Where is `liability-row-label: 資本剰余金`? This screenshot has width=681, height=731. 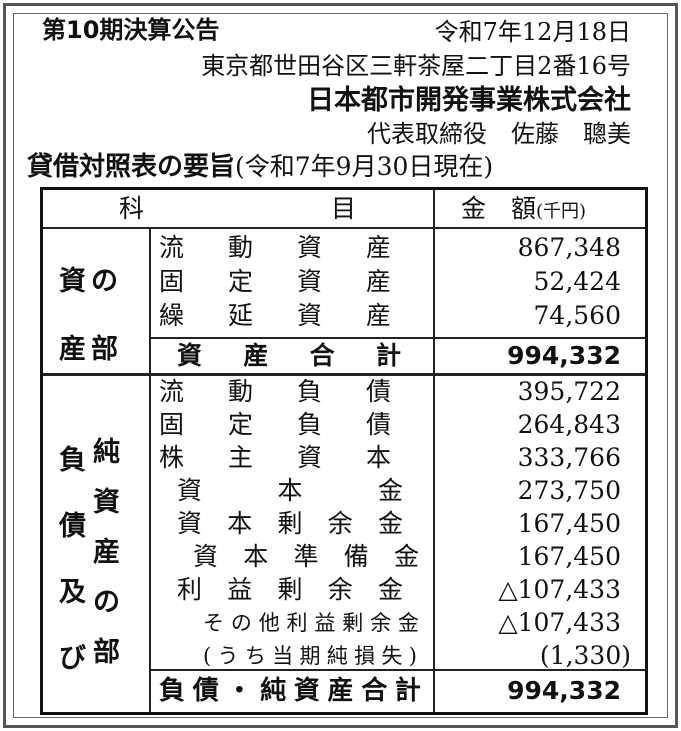
liability-row-label: 資本剰余金 is located at coordinates (290, 523).